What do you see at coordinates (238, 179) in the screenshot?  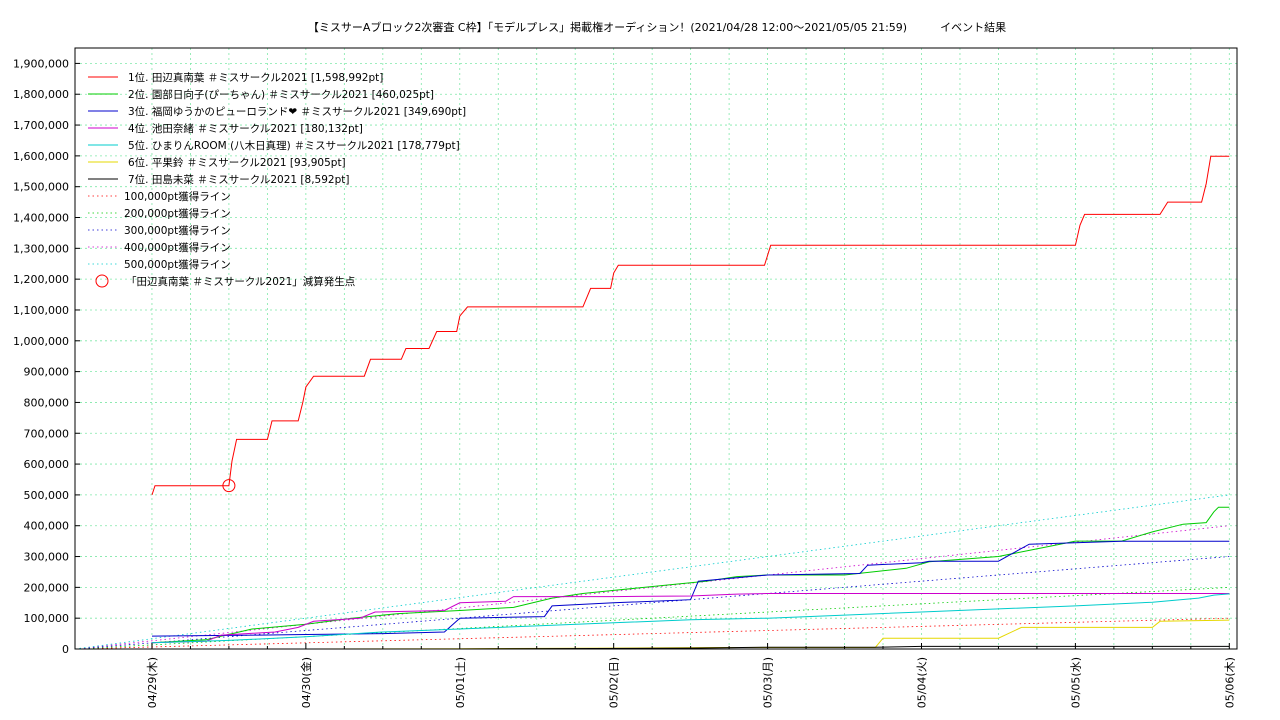 I see `legend-entry: 7位. 田島未菜 ＃ミスサークル2021 [8,592pt]` at bounding box center [238, 179].